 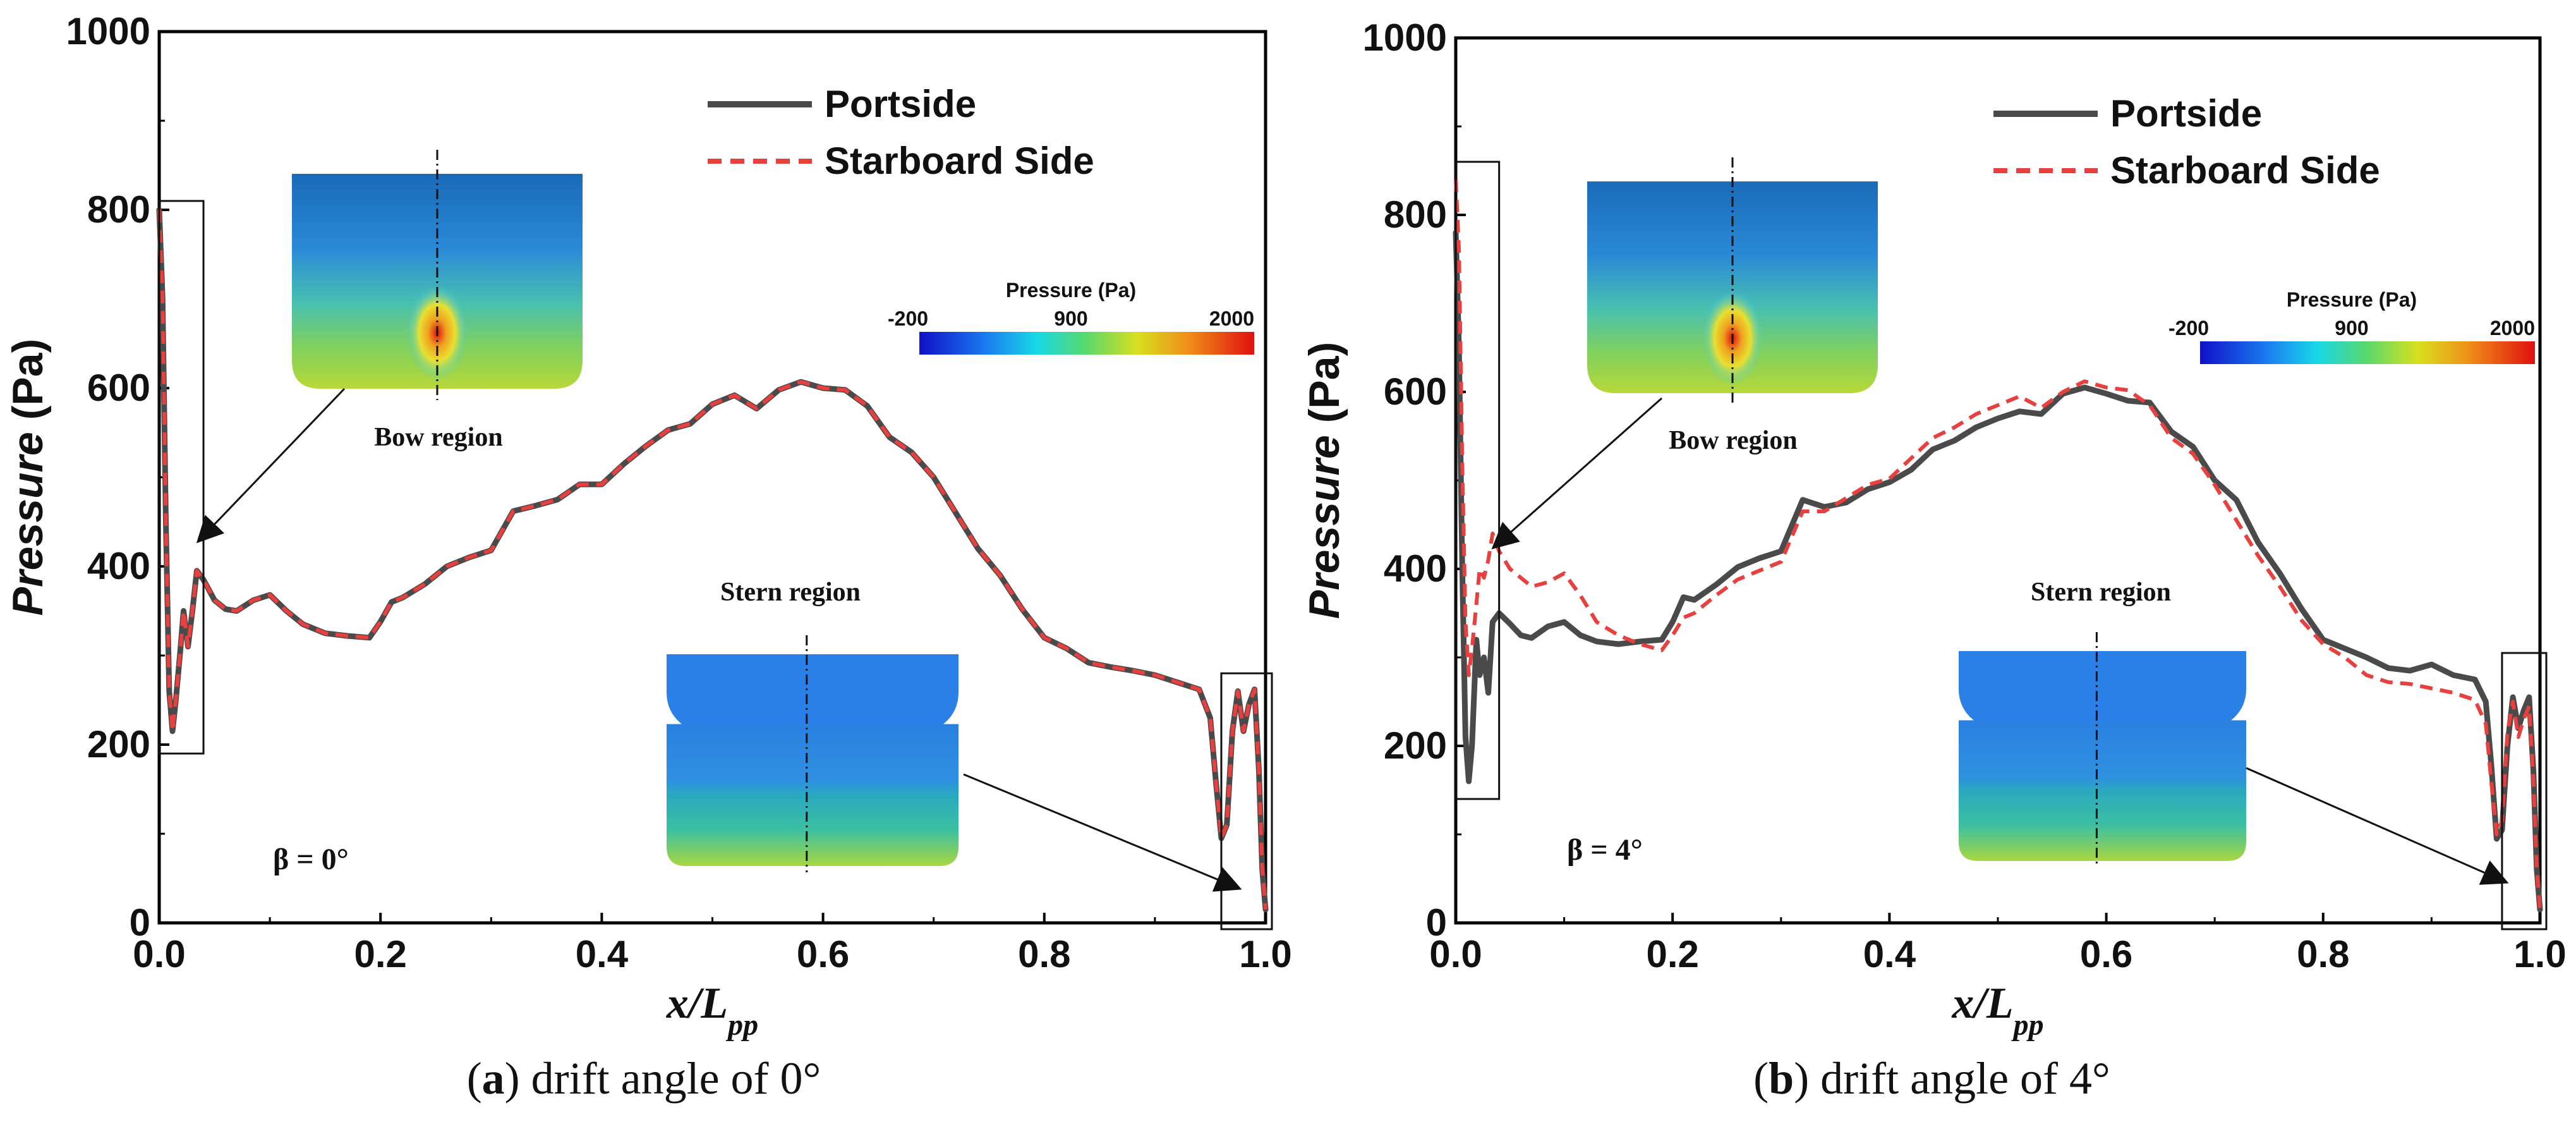 I want to click on caption-b: (b) drift angle of 4°, so click(x=1931, y=1078).